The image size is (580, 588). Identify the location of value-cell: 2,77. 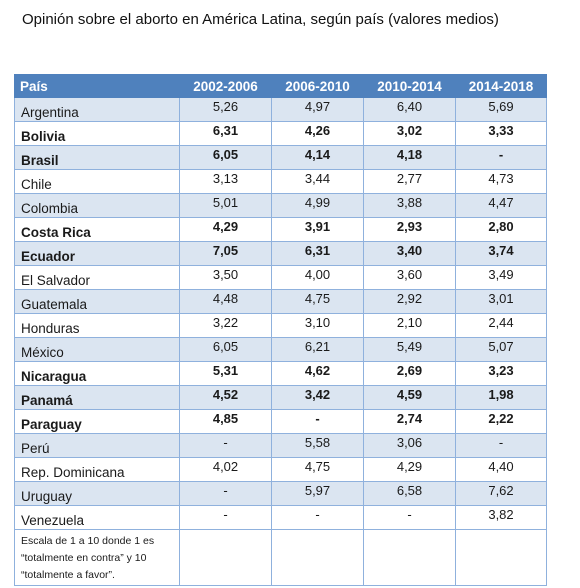
(409, 181).